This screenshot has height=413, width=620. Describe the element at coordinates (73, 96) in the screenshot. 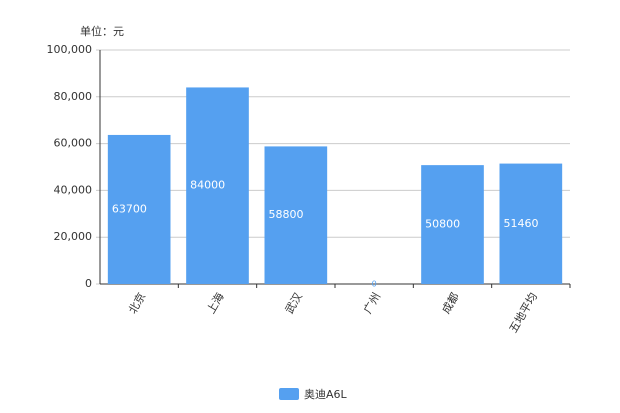

I see `y-tick-label: 80,000` at that location.